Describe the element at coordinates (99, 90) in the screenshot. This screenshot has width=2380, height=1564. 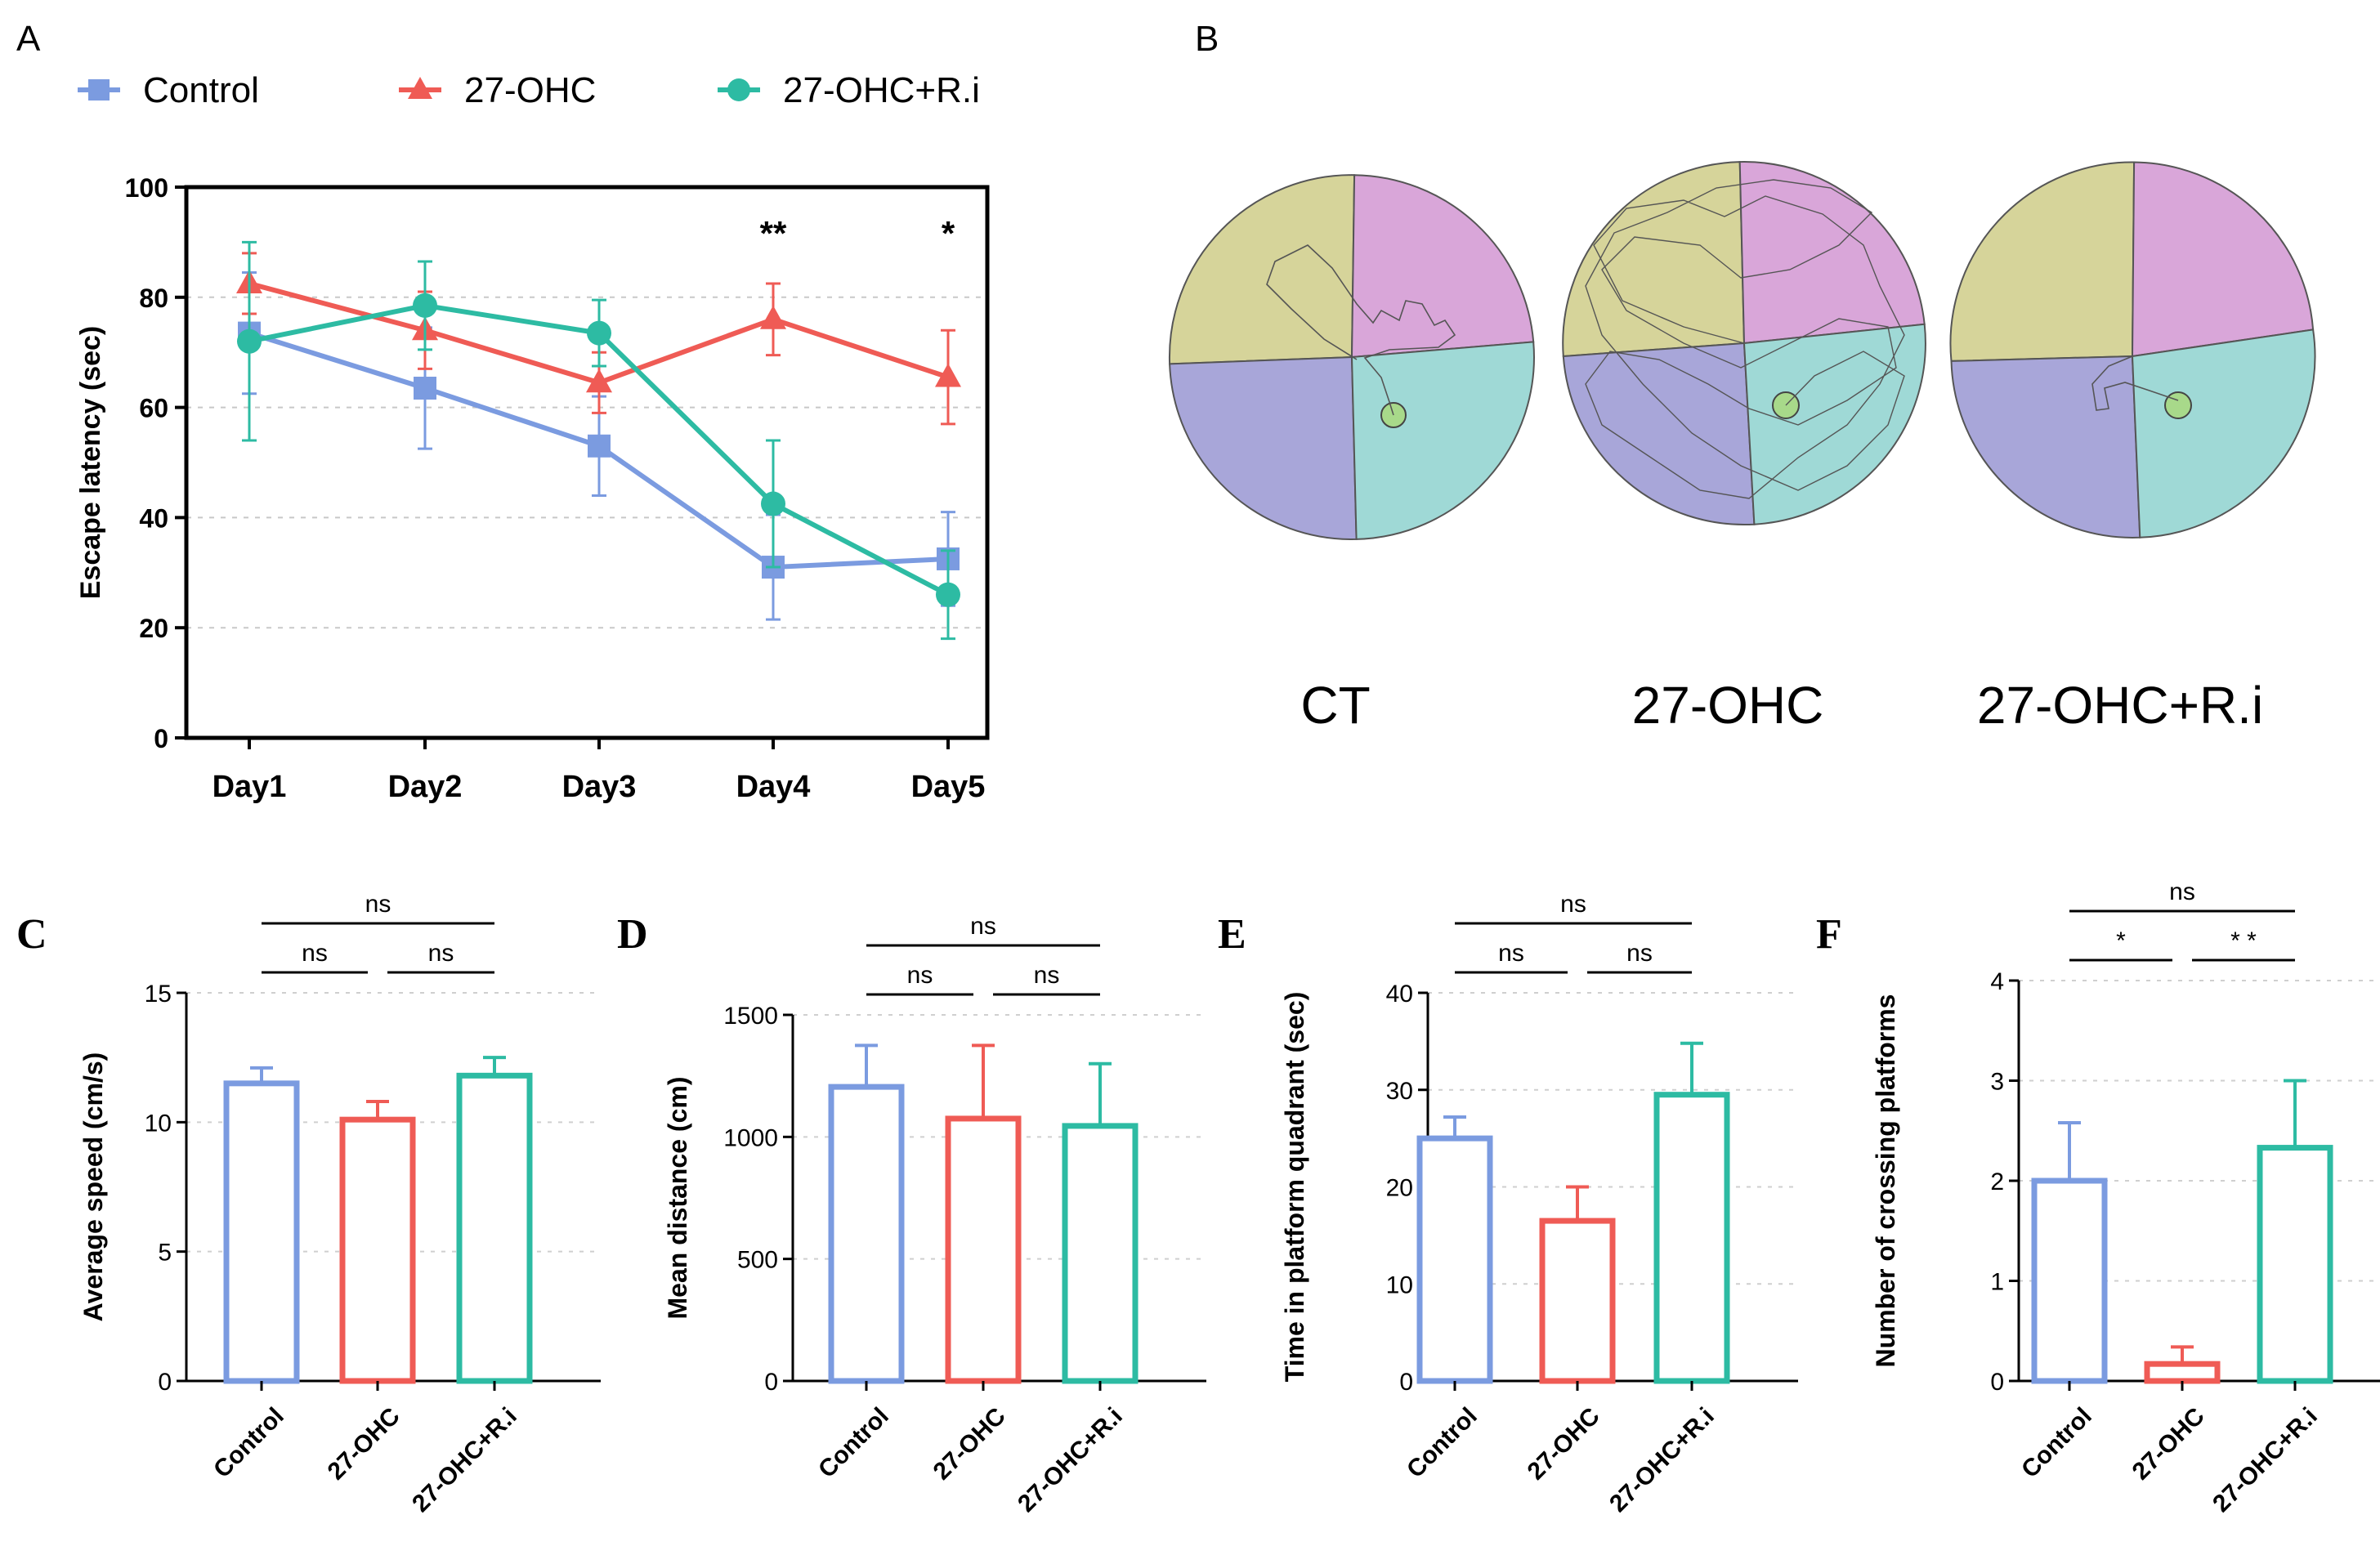
I see `legend-marker-square` at that location.